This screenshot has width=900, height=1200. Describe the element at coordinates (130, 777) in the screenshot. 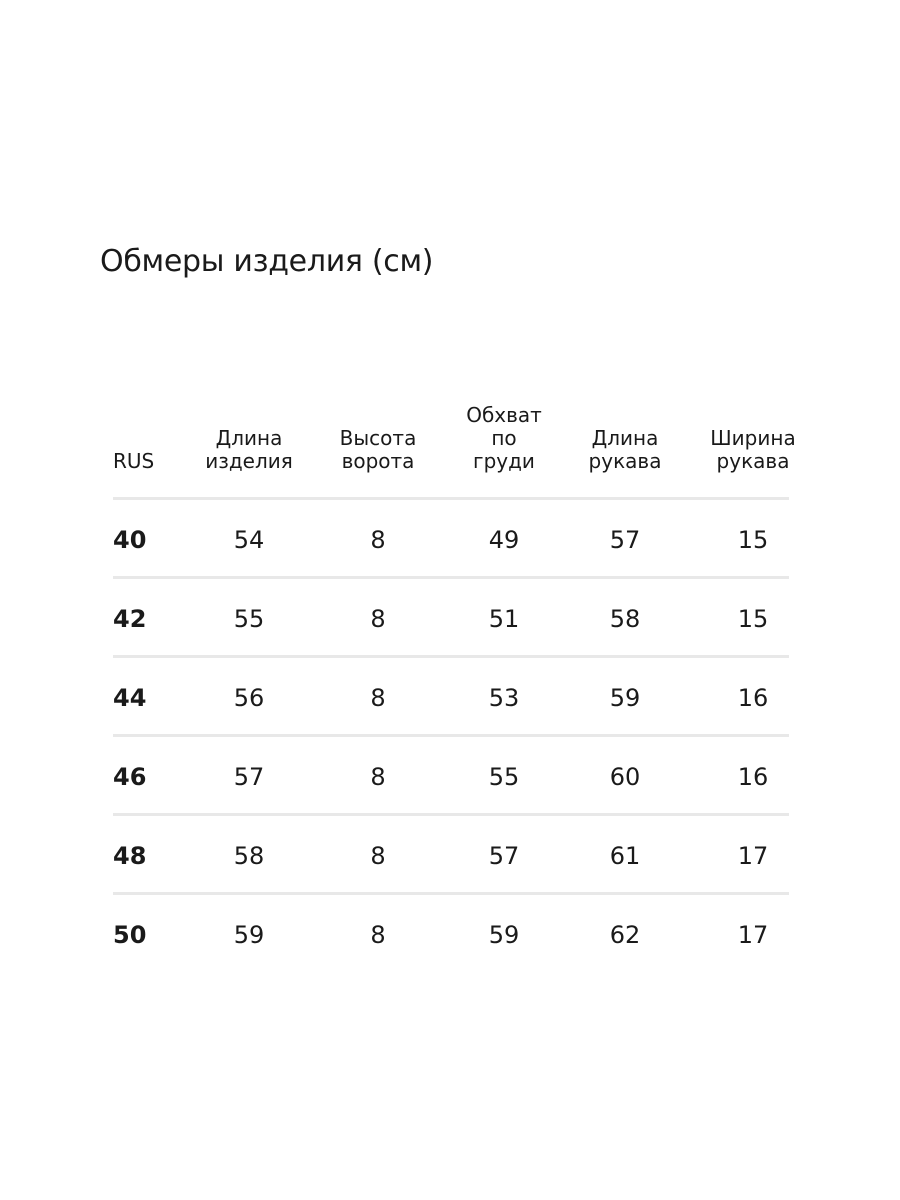

I see `size-cell: 46` at that location.